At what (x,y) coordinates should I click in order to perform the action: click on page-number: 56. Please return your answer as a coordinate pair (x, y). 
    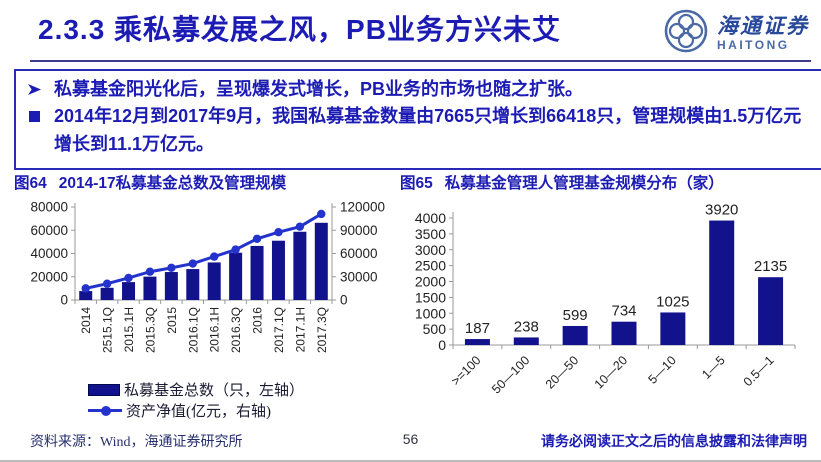
    Looking at the image, I should click on (410, 439).